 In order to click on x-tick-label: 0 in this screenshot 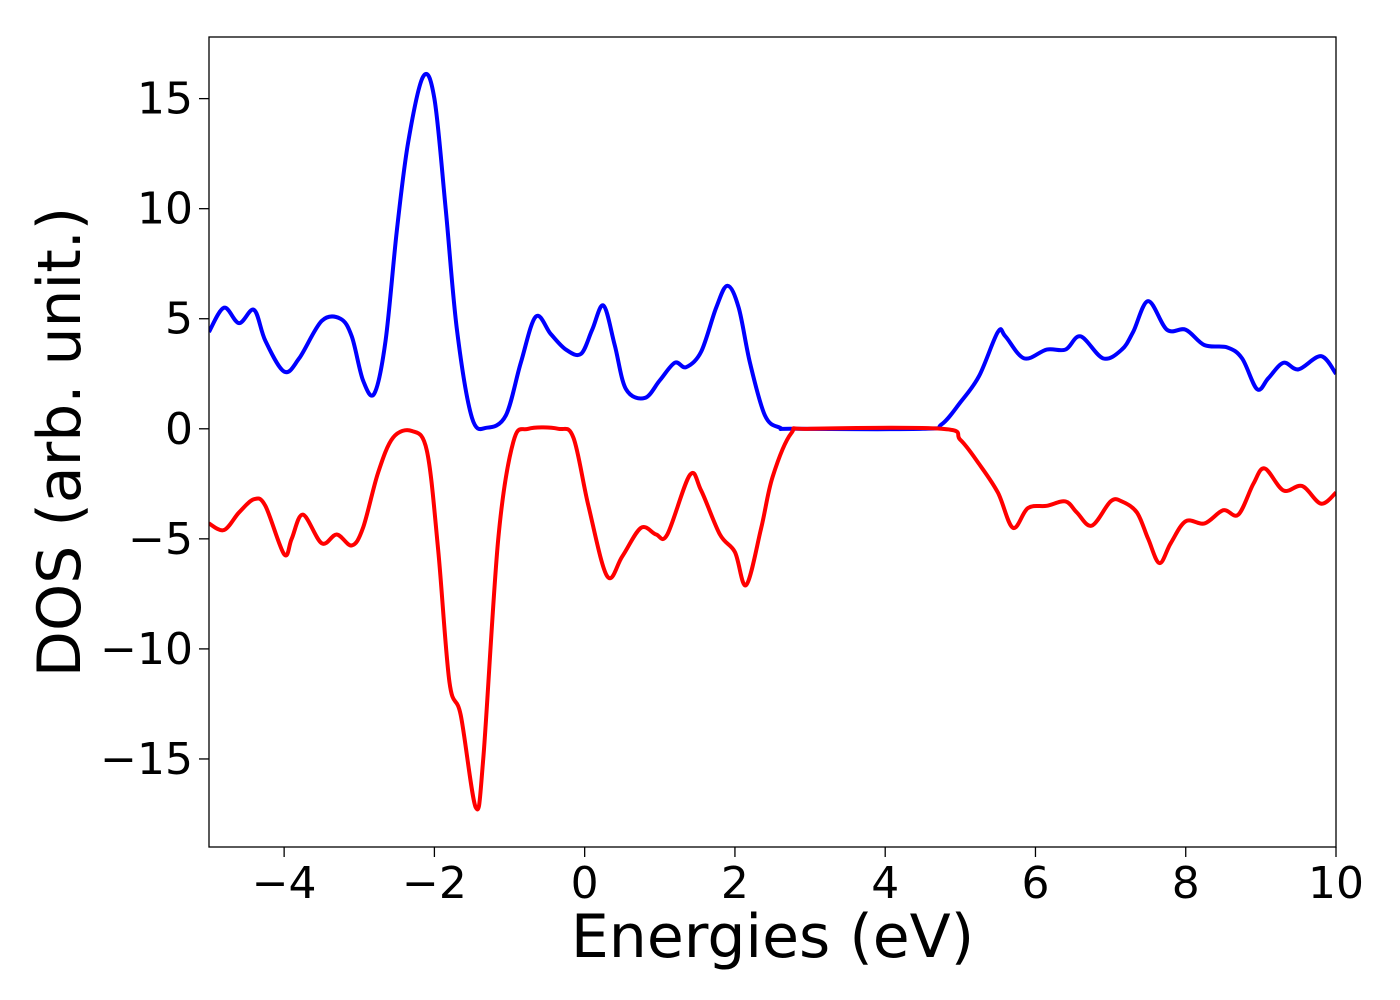, I will do `click(585, 883)`.